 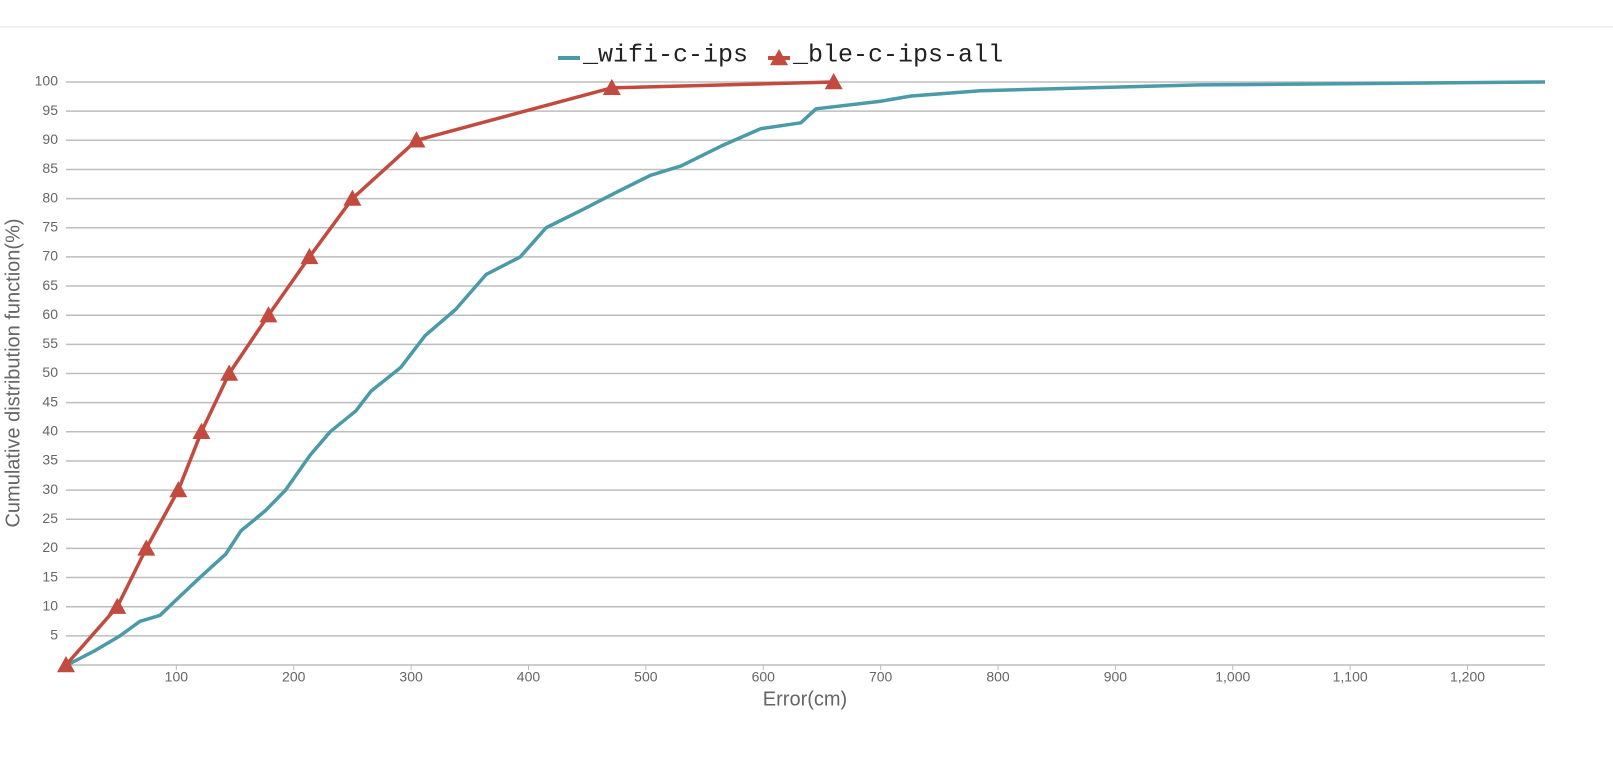 What do you see at coordinates (177, 677) in the screenshot?
I see `x-tick-label: 100` at bounding box center [177, 677].